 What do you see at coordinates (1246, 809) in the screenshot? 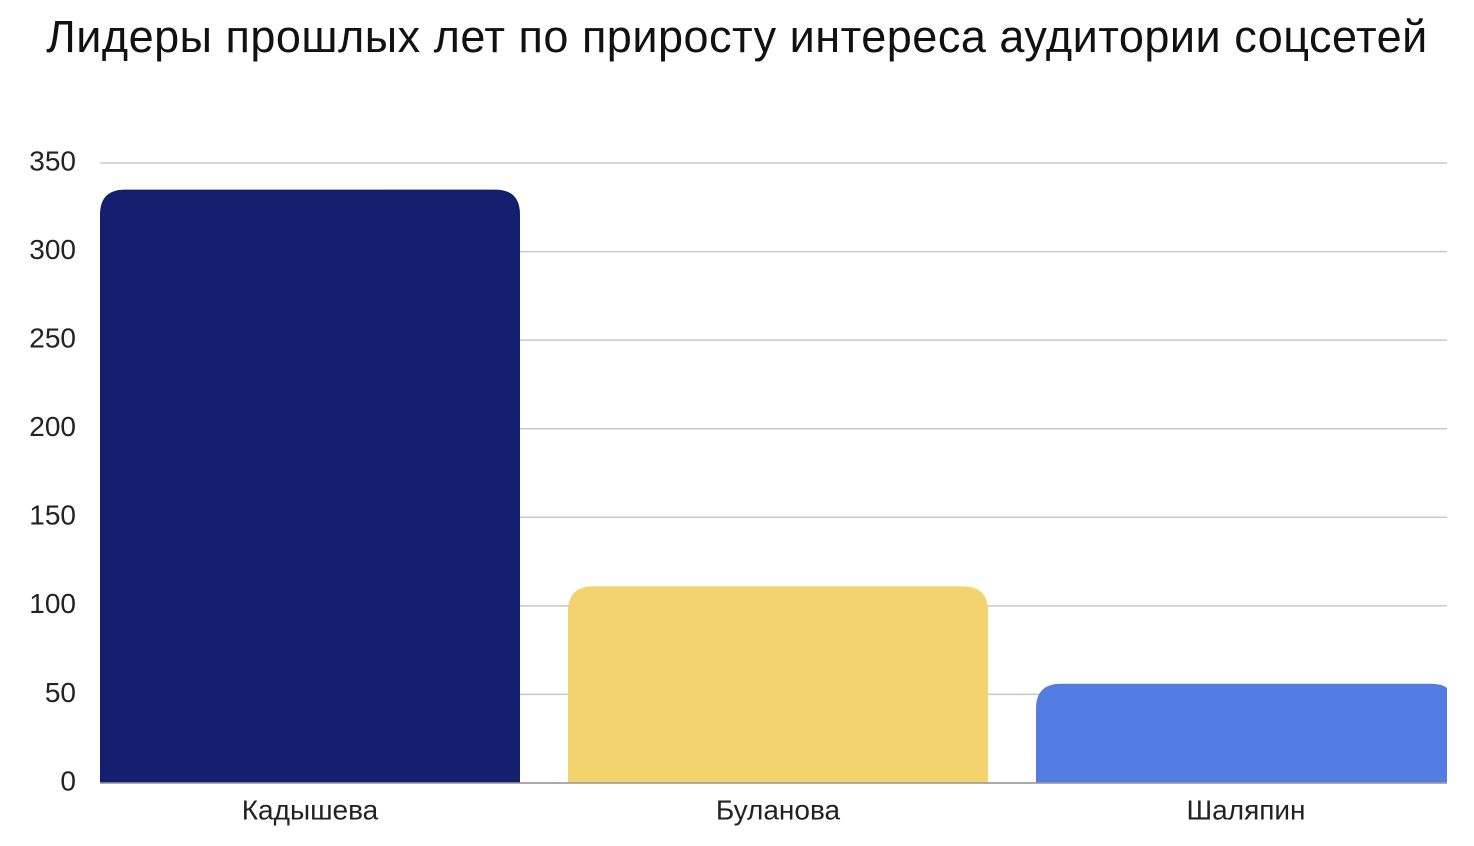
I see `x-tick-label: Шаляпин` at bounding box center [1246, 809].